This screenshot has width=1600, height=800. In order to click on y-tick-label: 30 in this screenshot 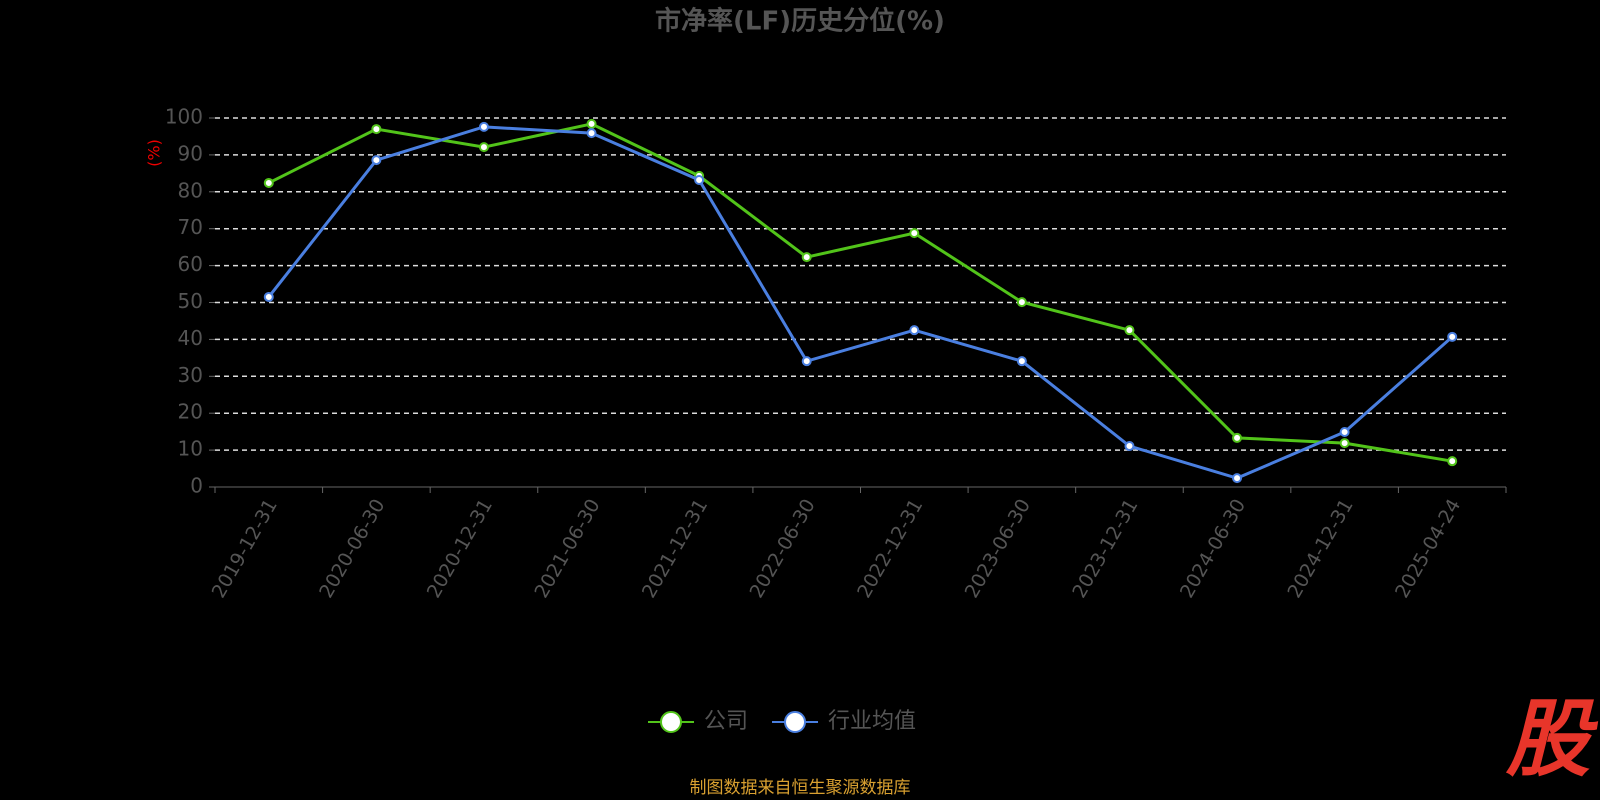, I will do `click(190, 375)`.